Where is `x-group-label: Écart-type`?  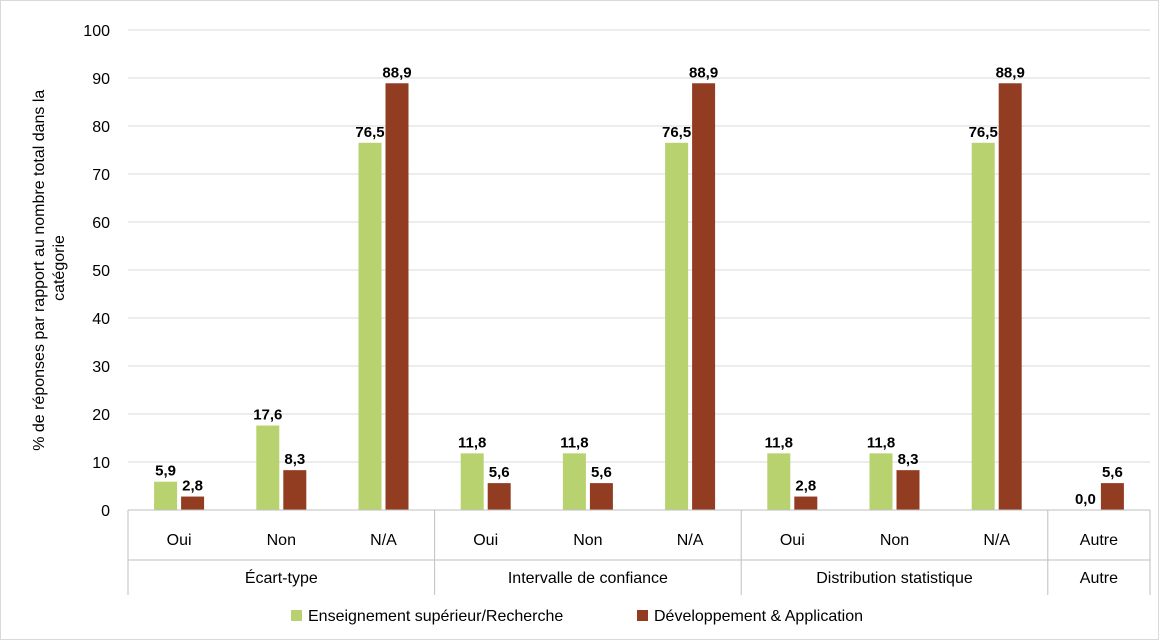 x-group-label: Écart-type is located at coordinates (281, 577).